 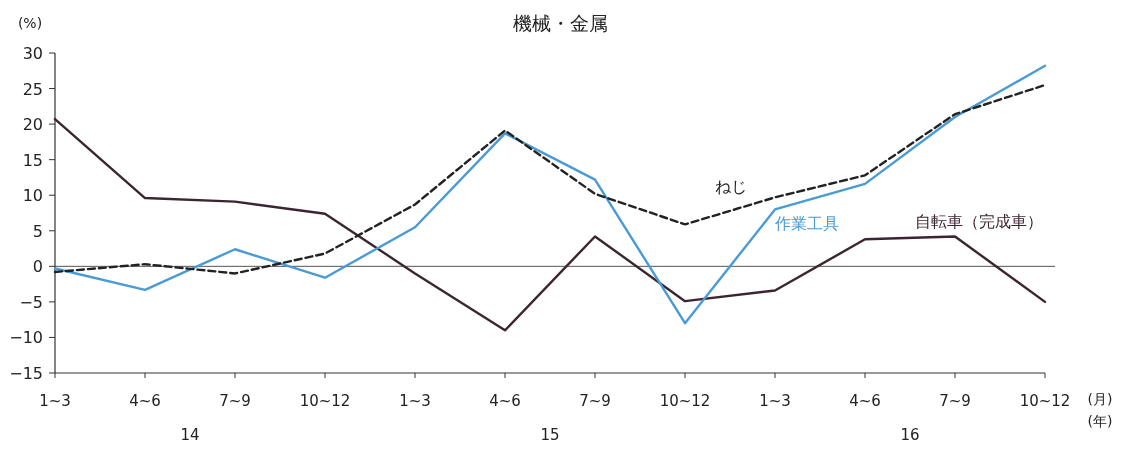 I want to click on y-tick-label: 5, so click(x=37, y=231).